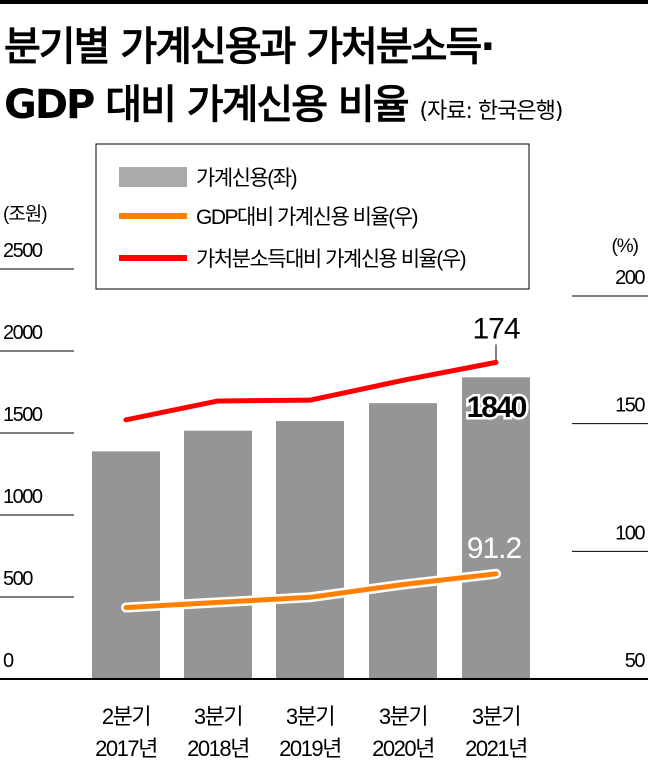 The width and height of the screenshot is (648, 766). What do you see at coordinates (635, 661) in the screenshot?
I see `right-tick-label: 50` at bounding box center [635, 661].